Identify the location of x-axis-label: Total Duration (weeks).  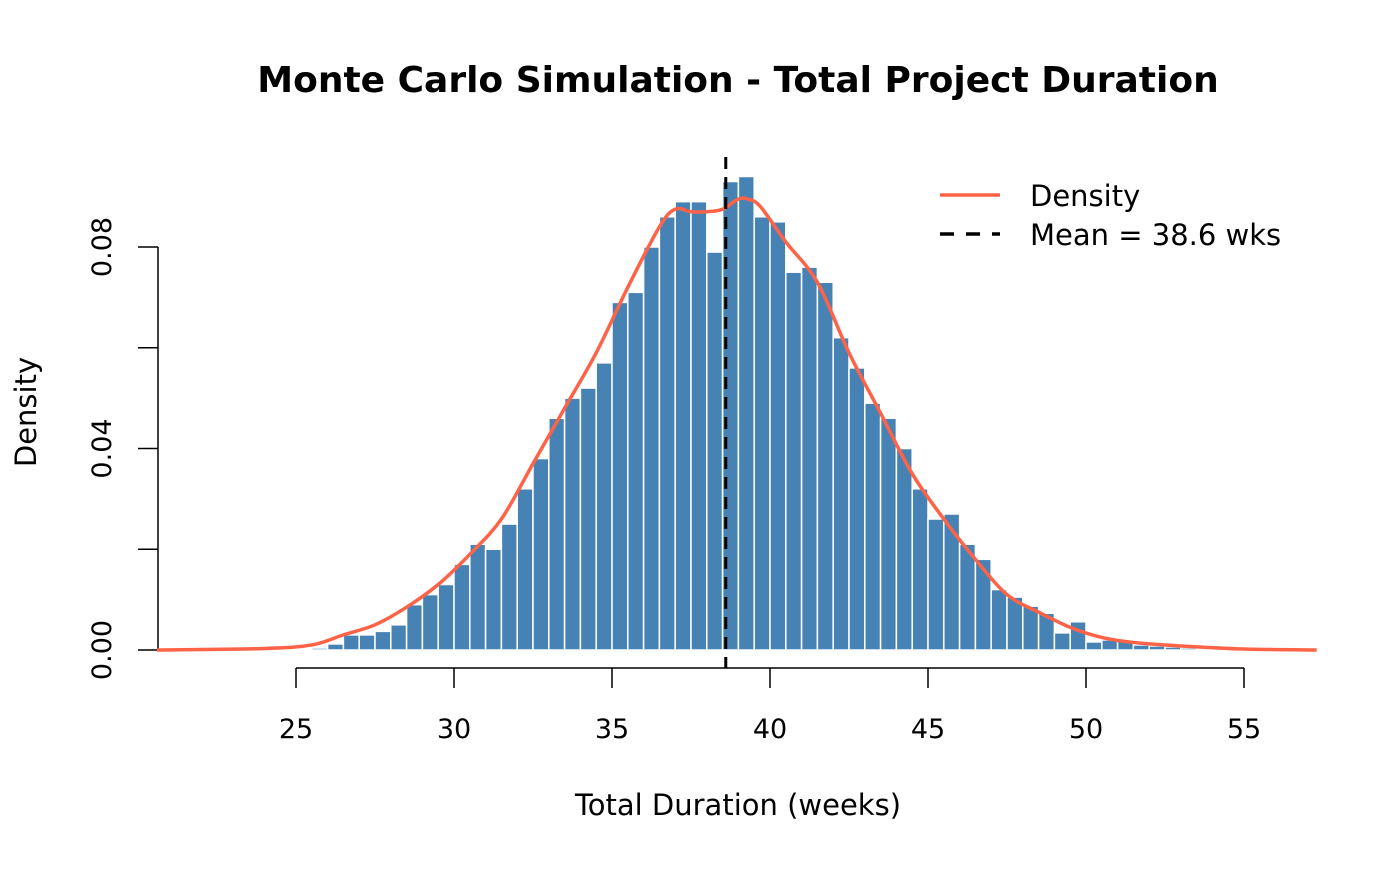
(737, 805).